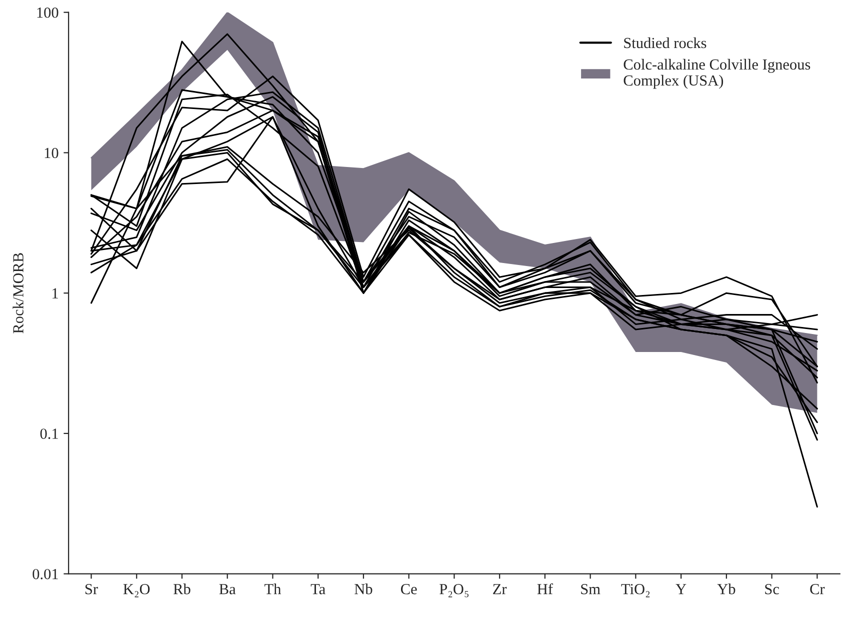 This screenshot has width=857, height=617. What do you see at coordinates (500, 589) in the screenshot?
I see `x-tick-label: Zr` at bounding box center [500, 589].